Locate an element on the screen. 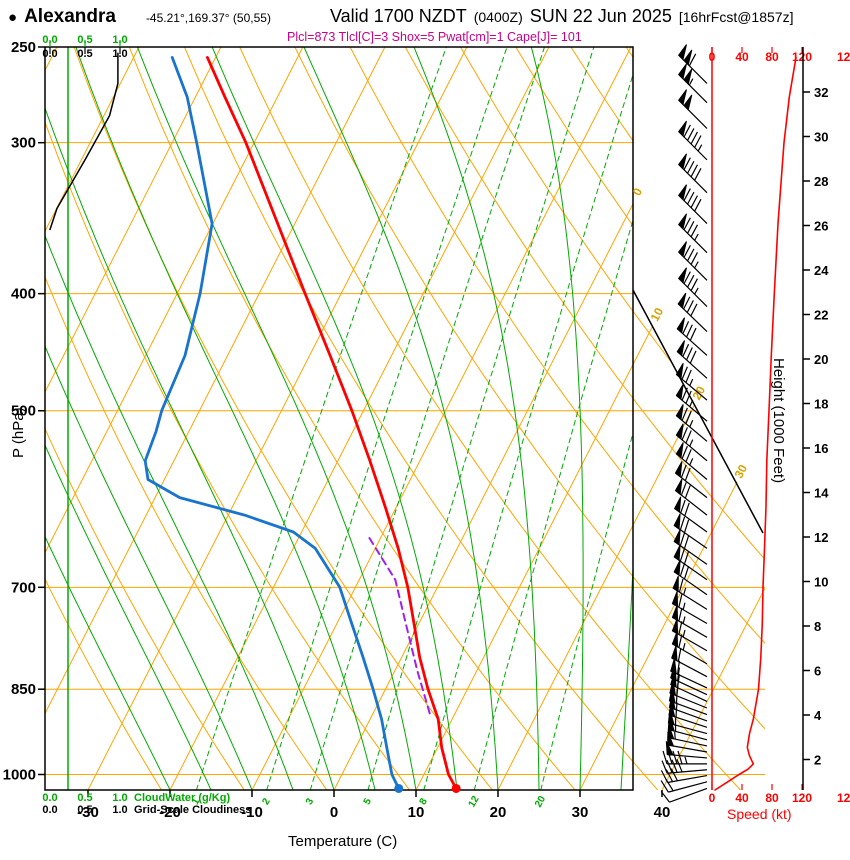  svg-text: 1000 is located at coordinates (19, 774).